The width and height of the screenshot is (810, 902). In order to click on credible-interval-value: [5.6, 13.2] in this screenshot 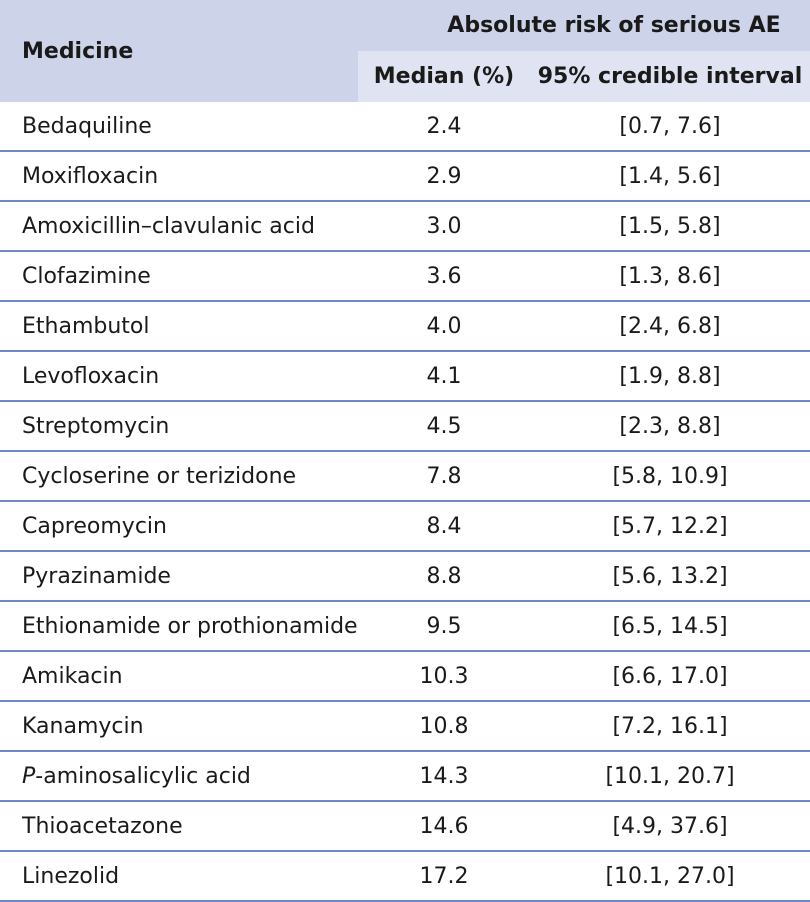, I will do `click(670, 576)`.